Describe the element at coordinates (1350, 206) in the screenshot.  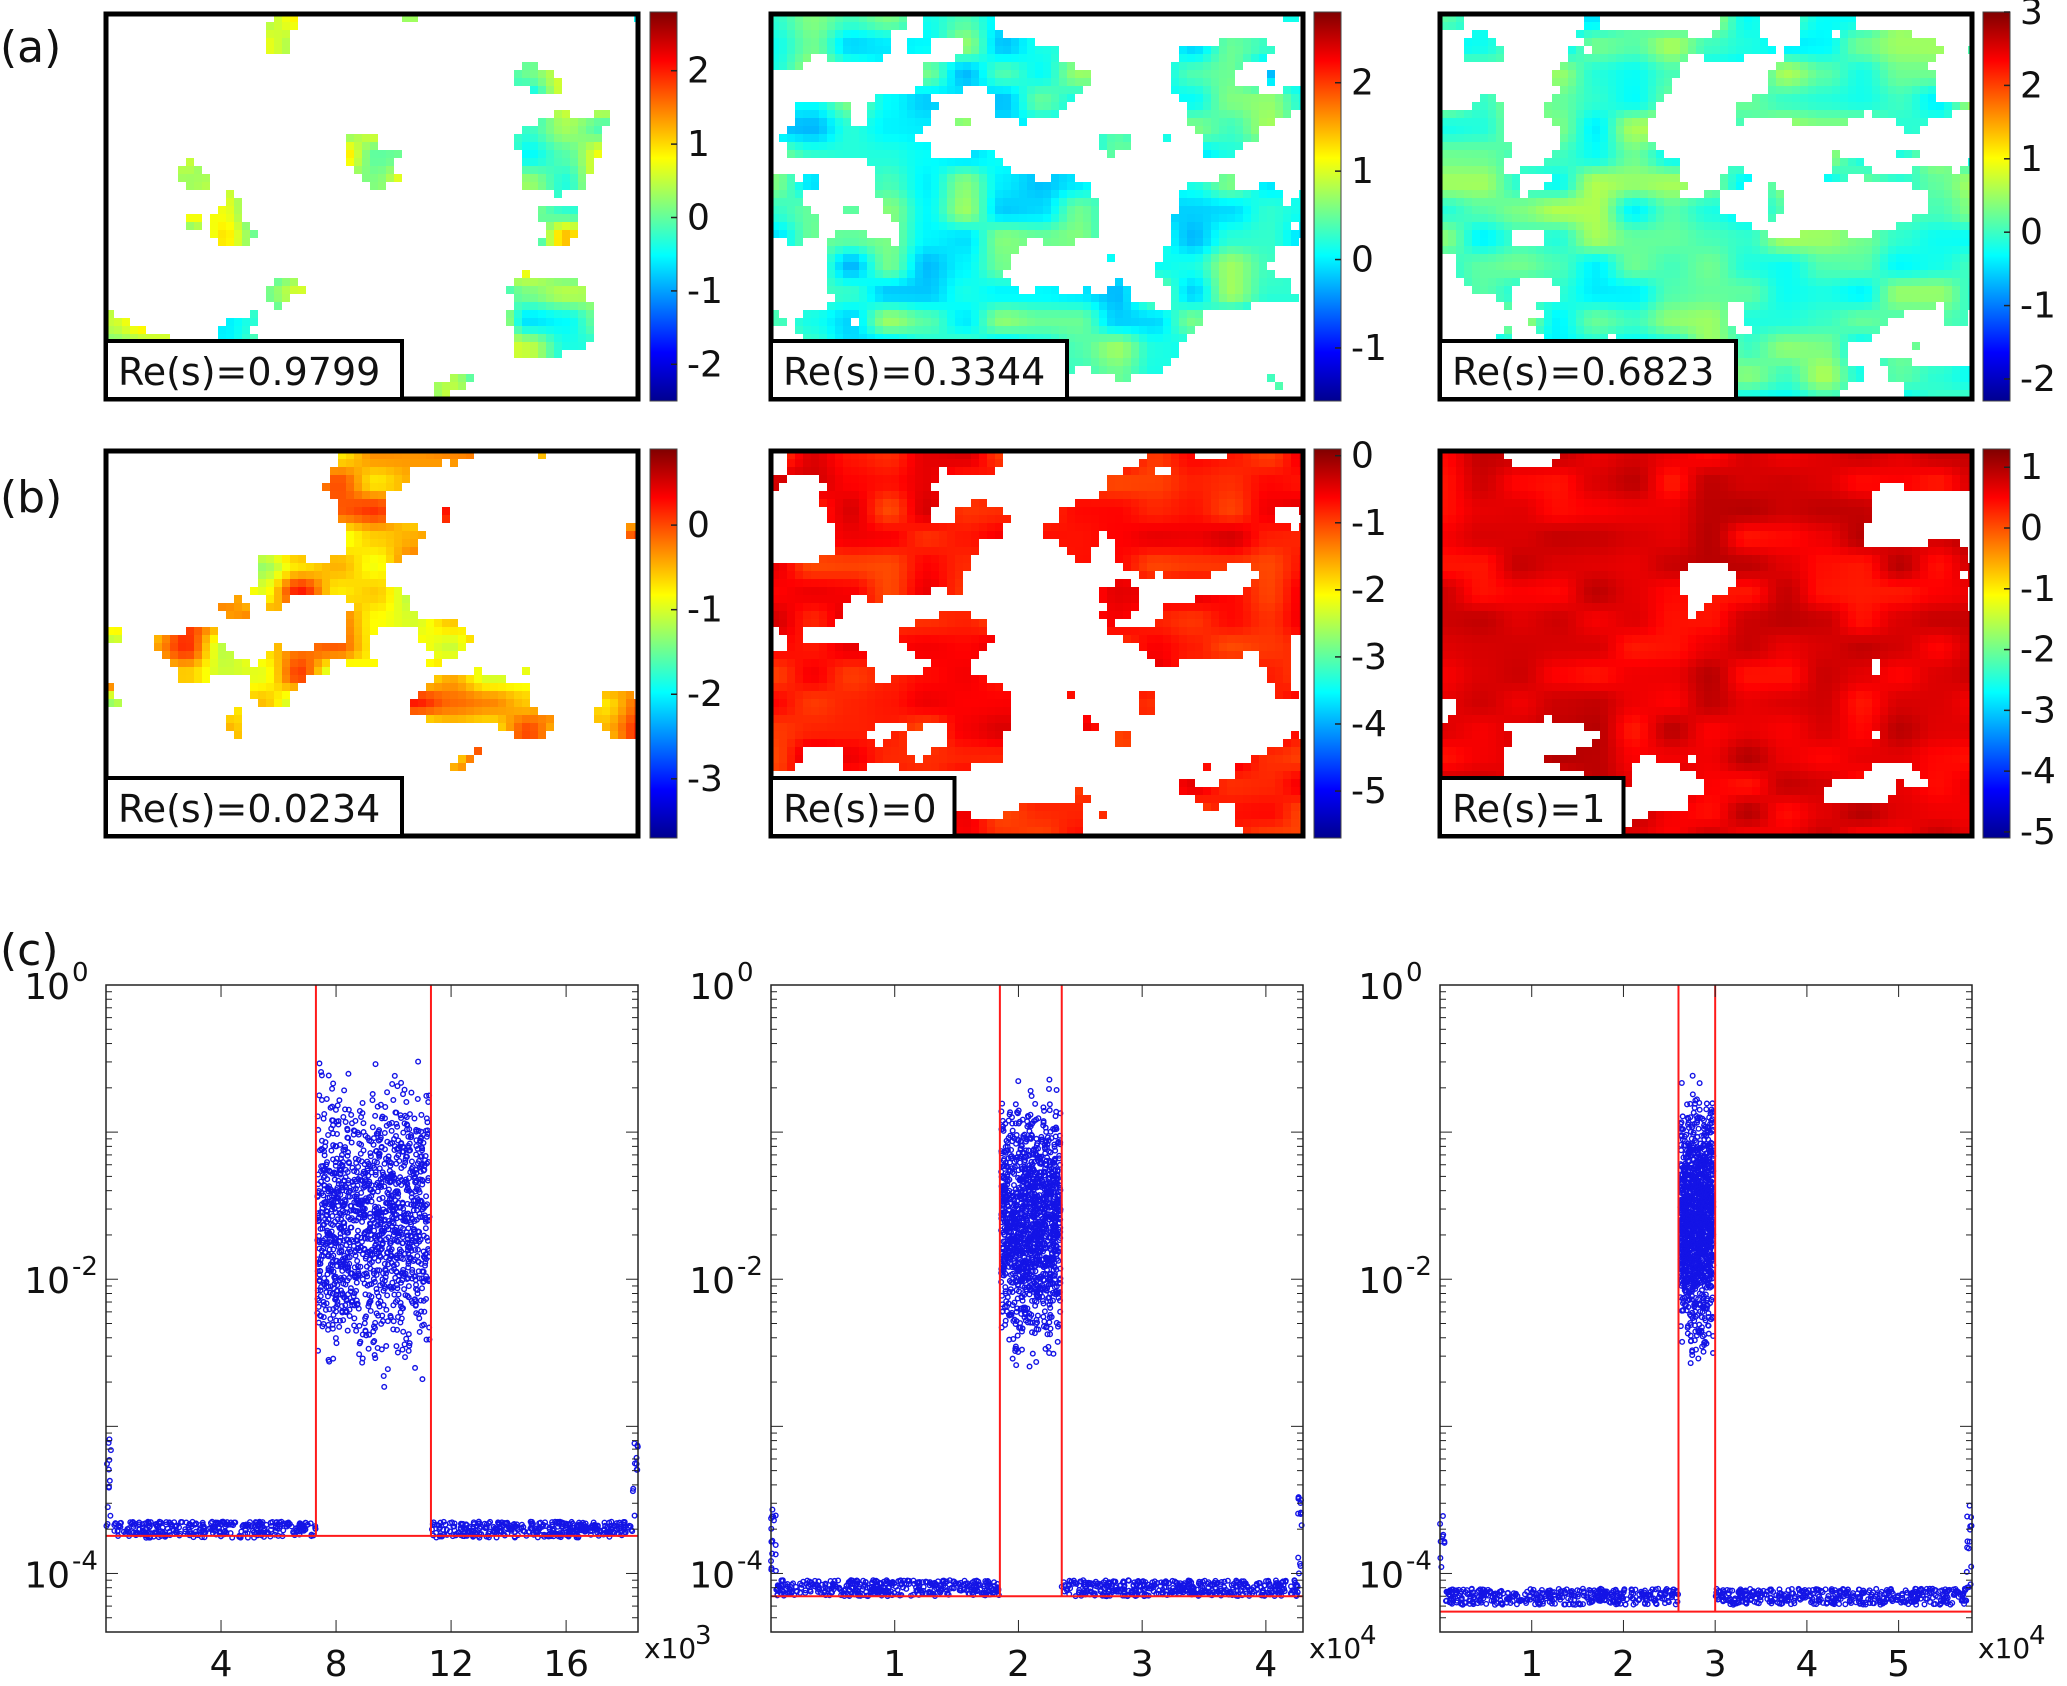
I see `colorbar-2: -1 0 1 2` at that location.